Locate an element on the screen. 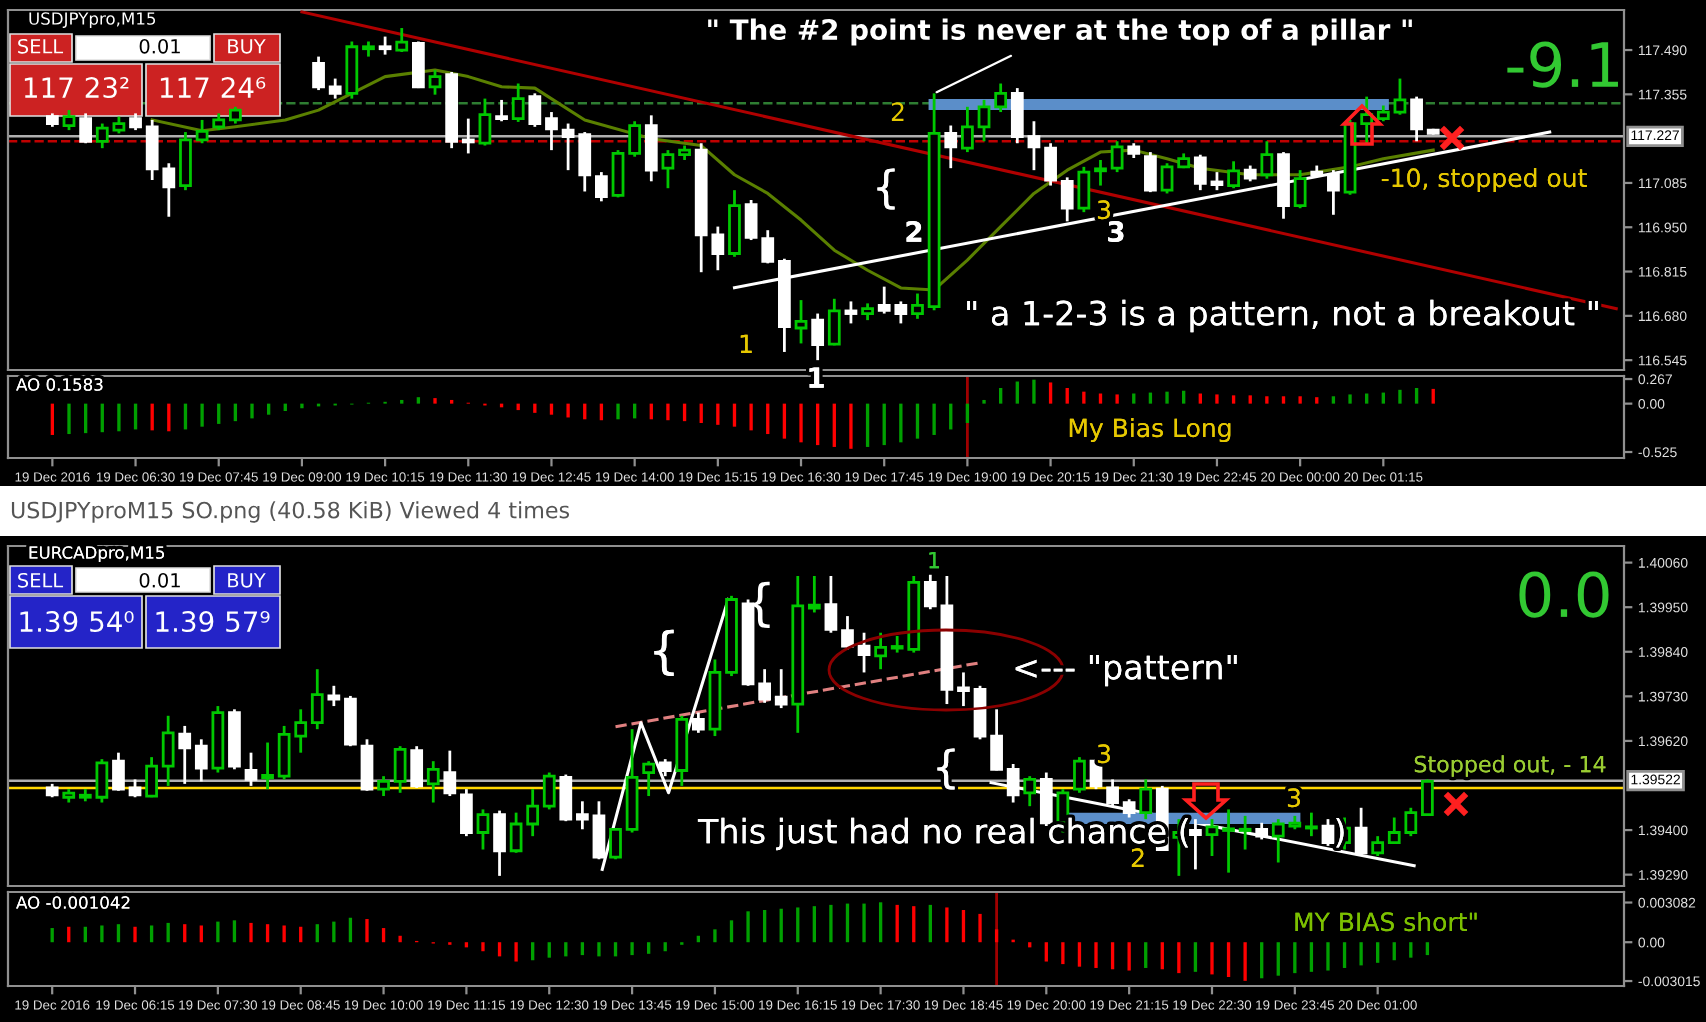 This screenshot has height=1022, width=1706. annotation: 117 24⁶ is located at coordinates (213, 87).